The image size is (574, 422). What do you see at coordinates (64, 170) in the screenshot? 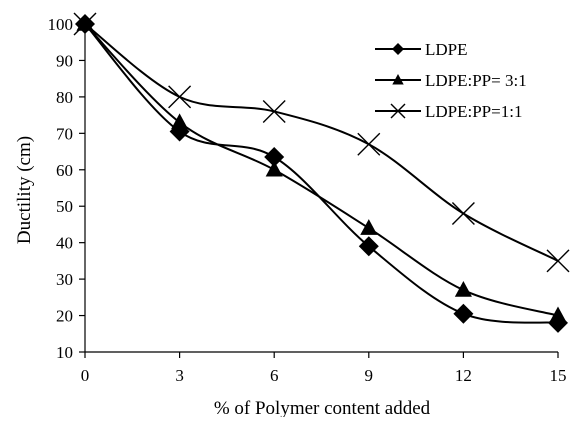
I see `y-tick-label: 60` at bounding box center [64, 170].